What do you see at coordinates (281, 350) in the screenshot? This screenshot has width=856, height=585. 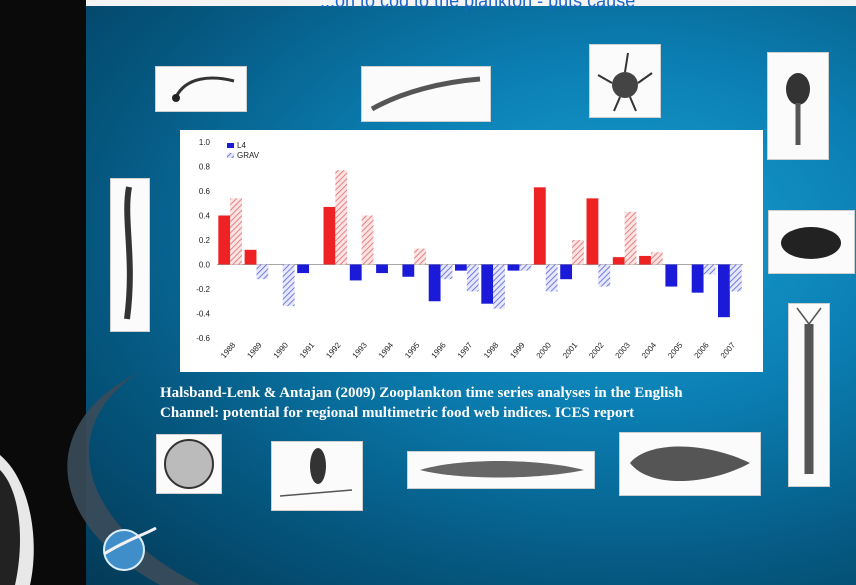 I see `x-tick-label: 1990` at bounding box center [281, 350].